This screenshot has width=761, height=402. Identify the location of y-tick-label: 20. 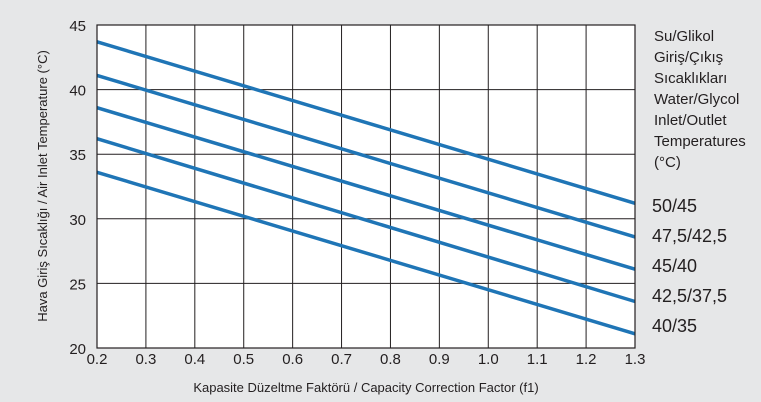
(77, 349).